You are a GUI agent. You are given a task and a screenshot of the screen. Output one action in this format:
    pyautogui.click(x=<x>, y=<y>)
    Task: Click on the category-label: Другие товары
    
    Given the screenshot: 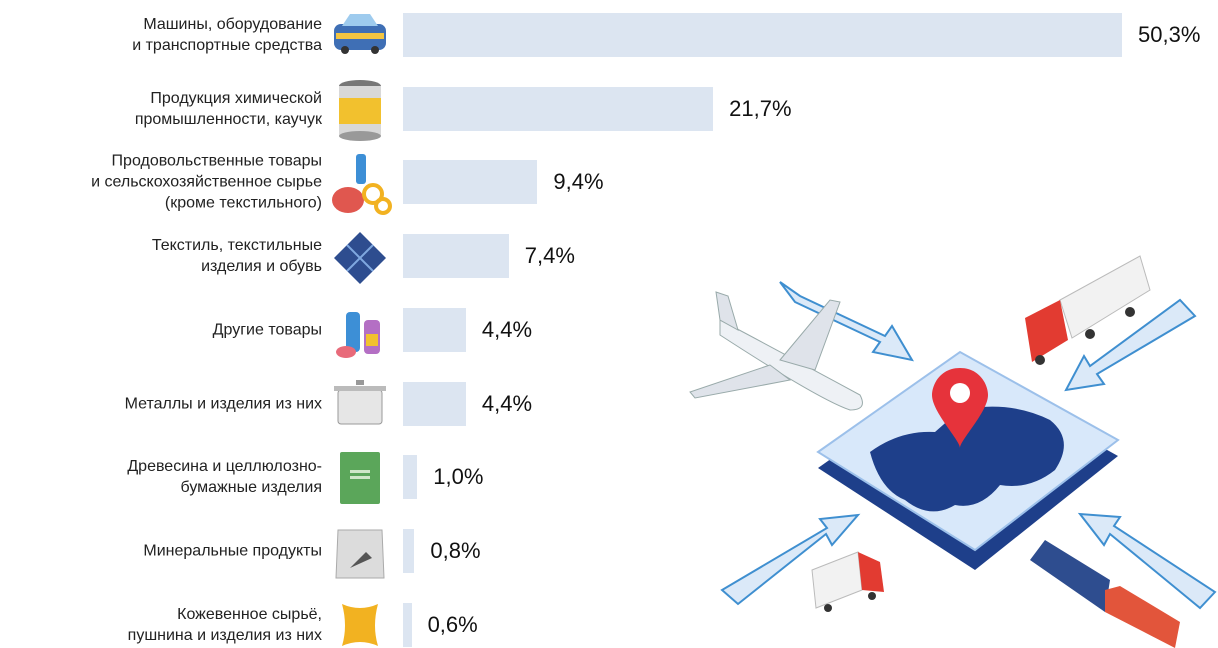 What is the action you would take?
    pyautogui.click(x=267, y=330)
    